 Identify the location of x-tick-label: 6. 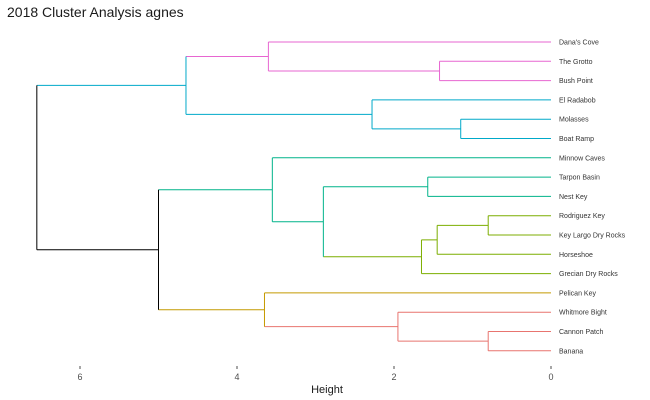
(79, 377).